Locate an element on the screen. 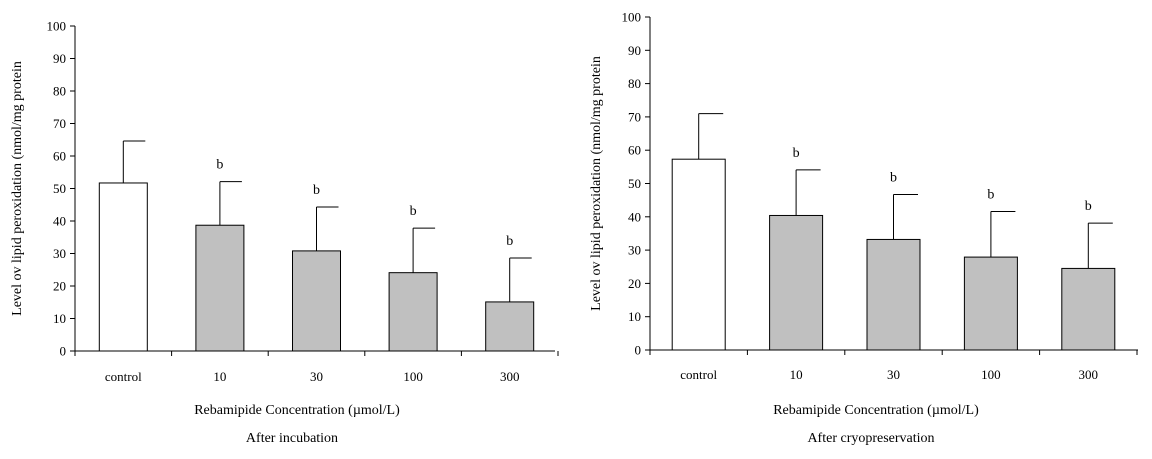  chart-caption: After incubation is located at coordinates (292, 438).